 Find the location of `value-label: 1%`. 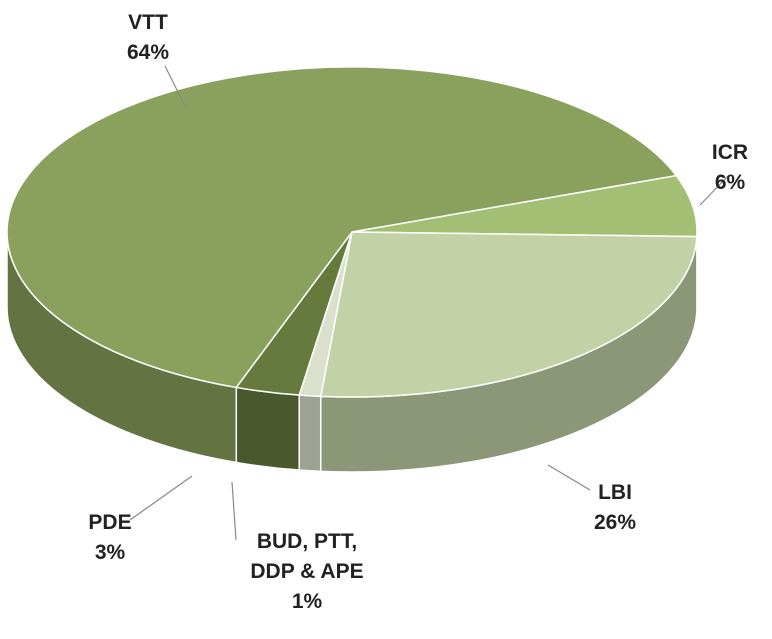

value-label: 1% is located at coordinates (307, 601).